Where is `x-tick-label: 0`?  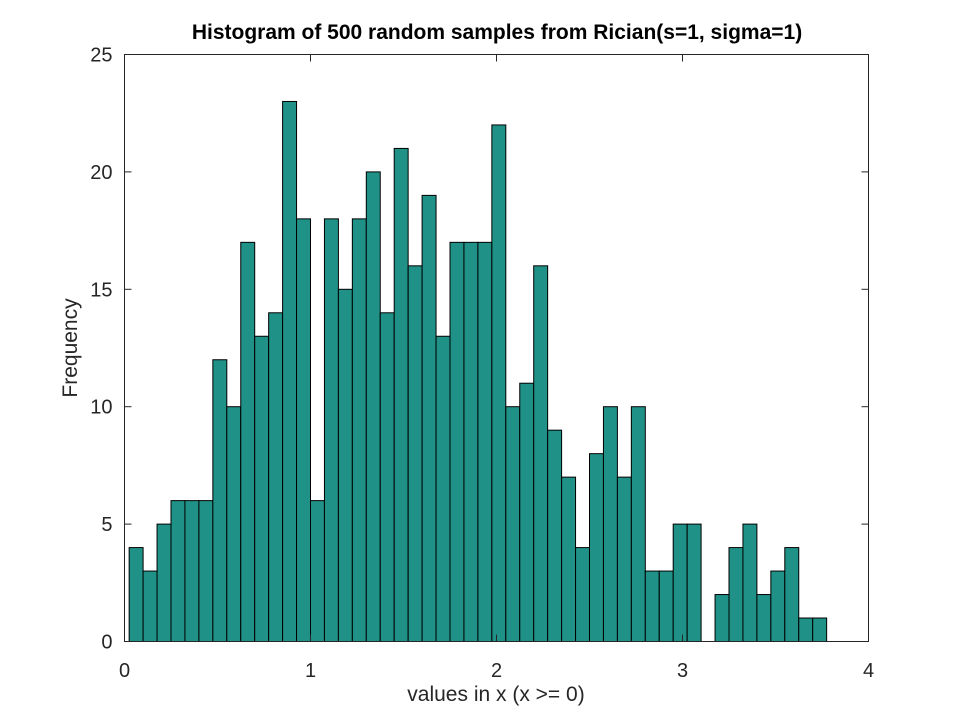
x-tick-label: 0 is located at coordinates (124, 671).